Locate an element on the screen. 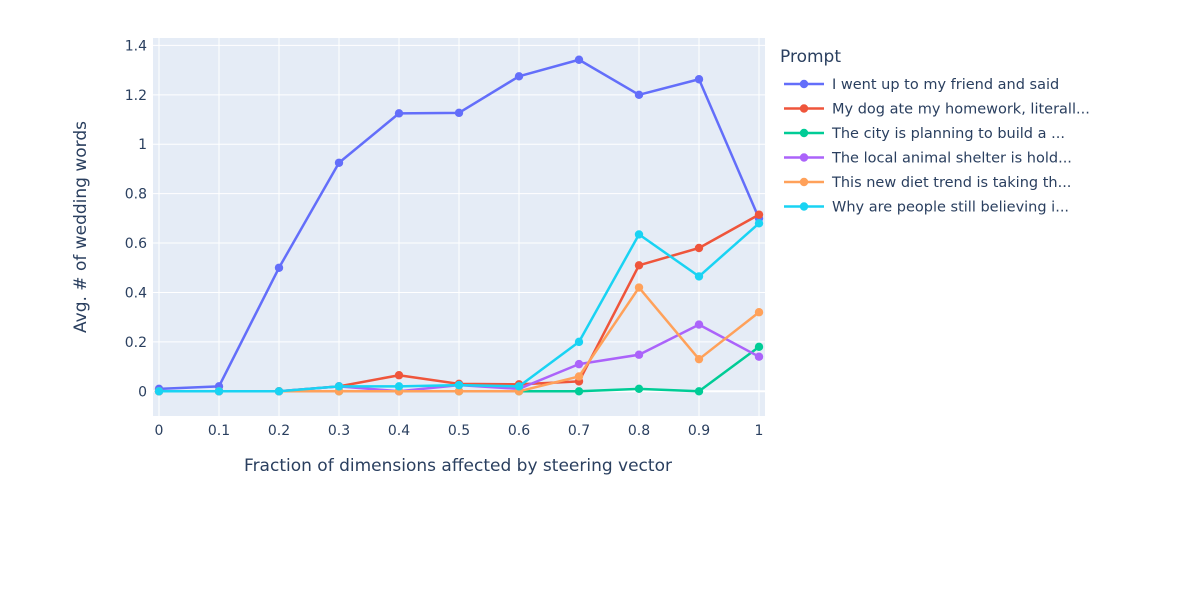 The image size is (1196, 607). y-tick-label: 0.2 is located at coordinates (136, 343).